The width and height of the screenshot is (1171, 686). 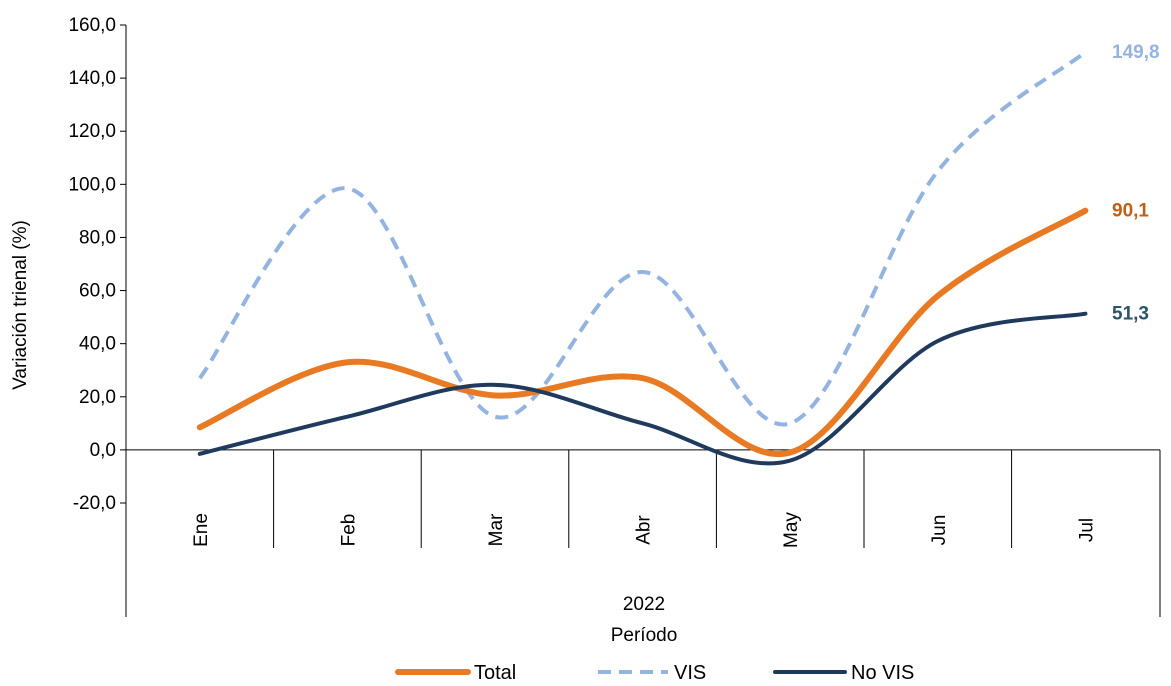 I want to click on y-tick-label: 40,0, so click(x=97, y=344).